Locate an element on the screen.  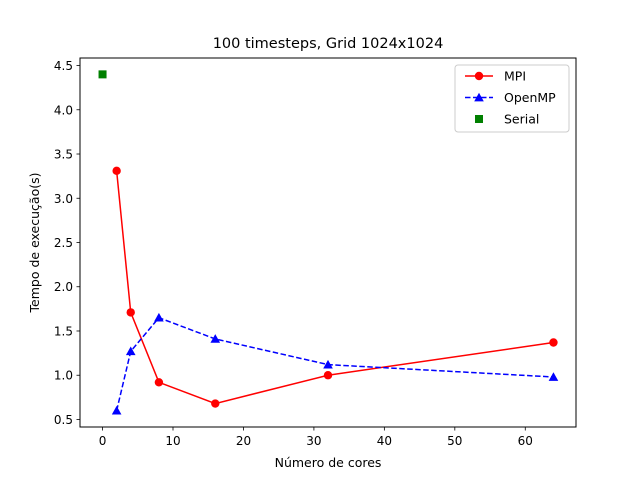
y-axis-label: Tempo de execução(s) is located at coordinates (34, 243).